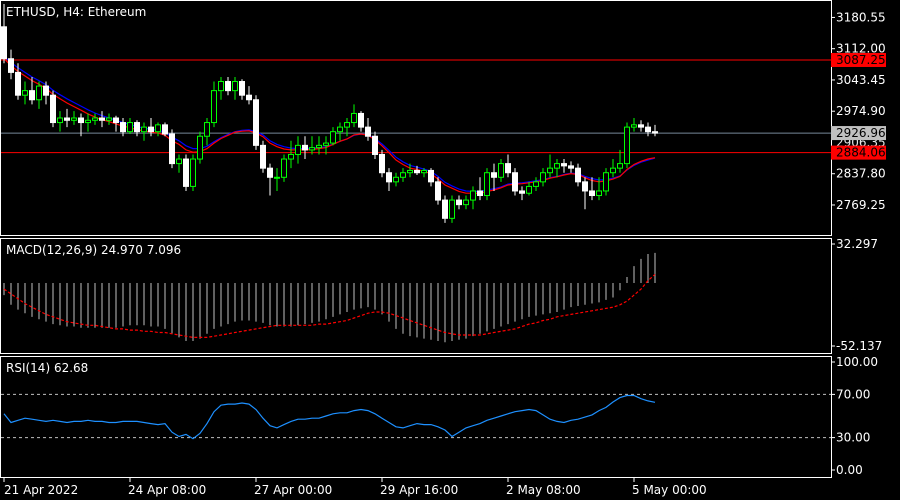 Image resolution: width=900 pixels, height=500 pixels. I want to click on time-tick-label: 5 May 00:00, so click(669, 490).